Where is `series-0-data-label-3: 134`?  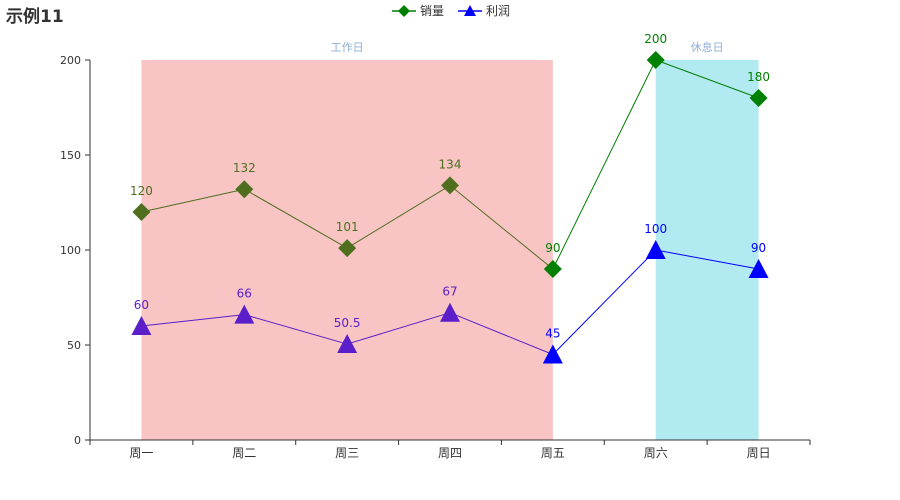
series-0-data-label-3: 134 is located at coordinates (450, 164).